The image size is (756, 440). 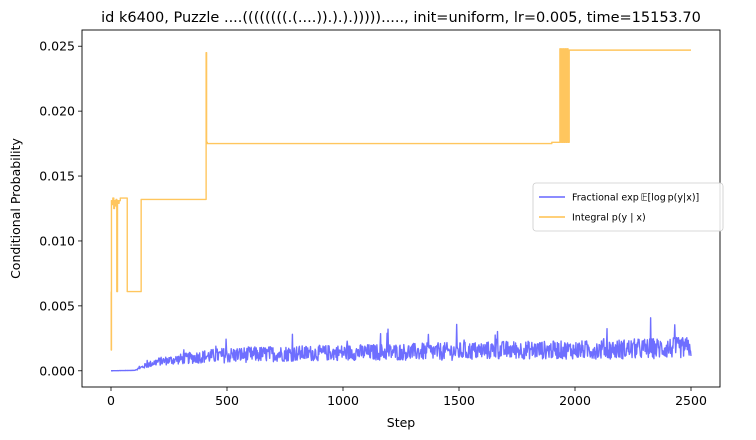 What do you see at coordinates (459, 400) in the screenshot?
I see `x-tick-label: 1500` at bounding box center [459, 400].